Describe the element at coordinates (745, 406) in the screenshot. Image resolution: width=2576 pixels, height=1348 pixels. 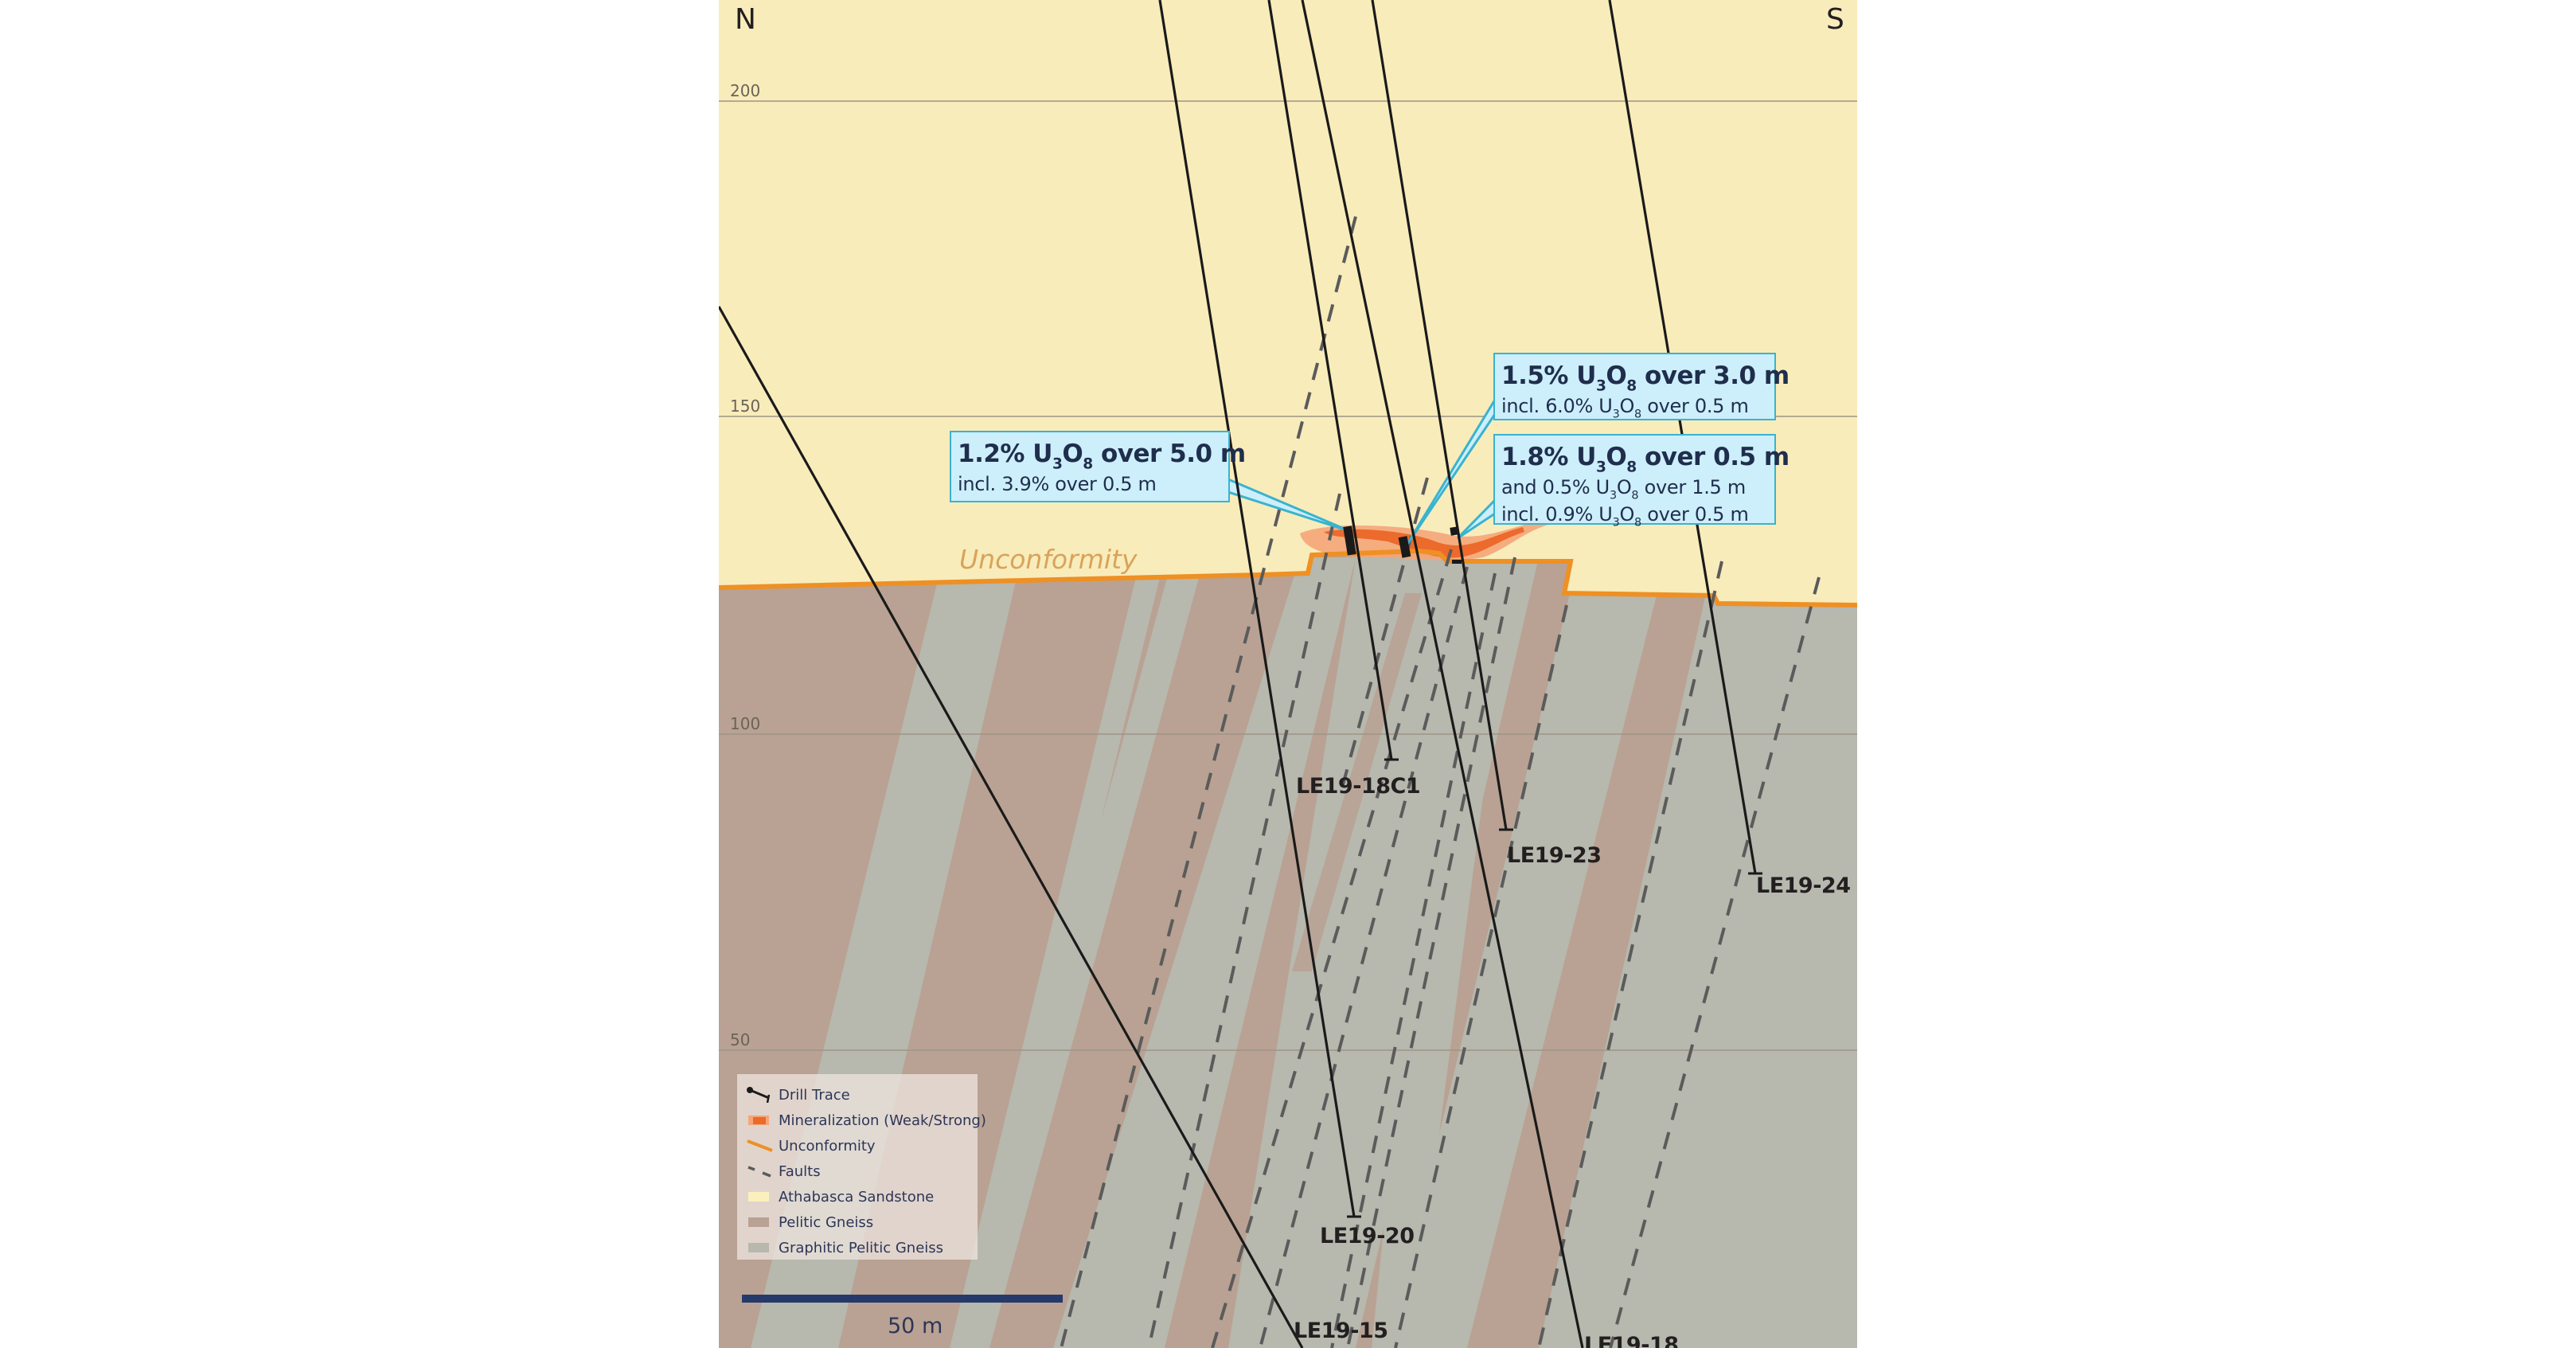
I see `elevation-label-150: 150` at that location.